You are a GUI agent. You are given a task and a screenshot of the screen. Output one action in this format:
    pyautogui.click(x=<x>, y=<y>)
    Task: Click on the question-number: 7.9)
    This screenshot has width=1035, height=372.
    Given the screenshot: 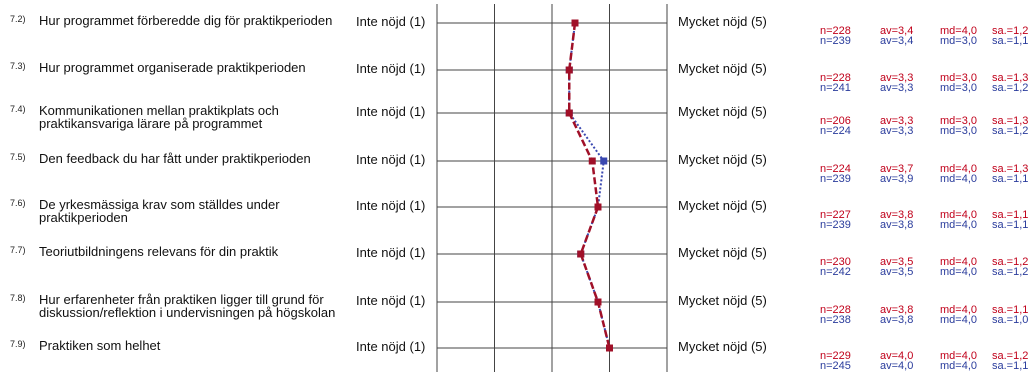 What is the action you would take?
    pyautogui.click(x=18, y=344)
    